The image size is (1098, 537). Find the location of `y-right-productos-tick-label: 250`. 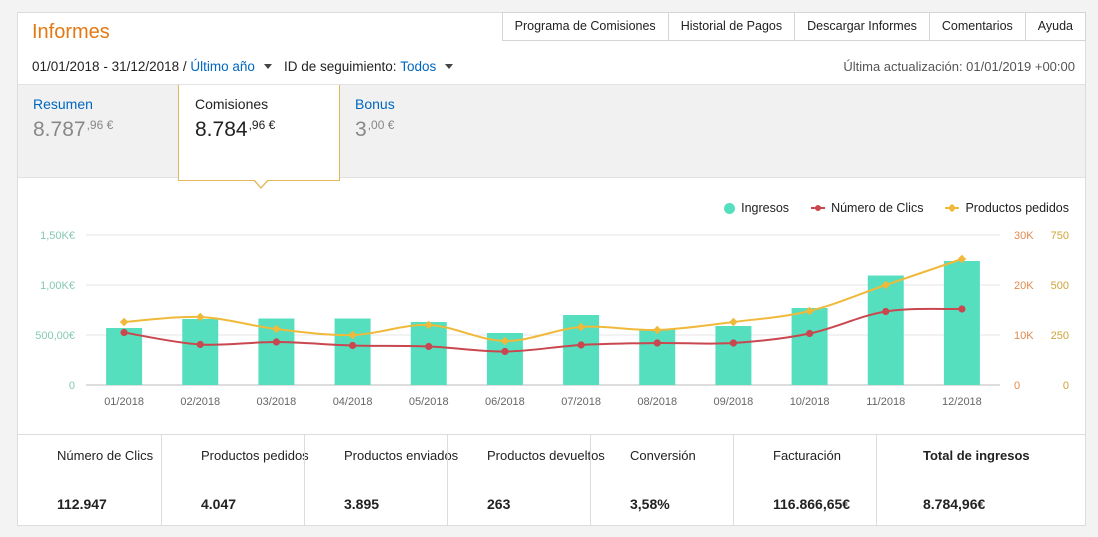

y-right-productos-tick-label: 250 is located at coordinates (1060, 336).